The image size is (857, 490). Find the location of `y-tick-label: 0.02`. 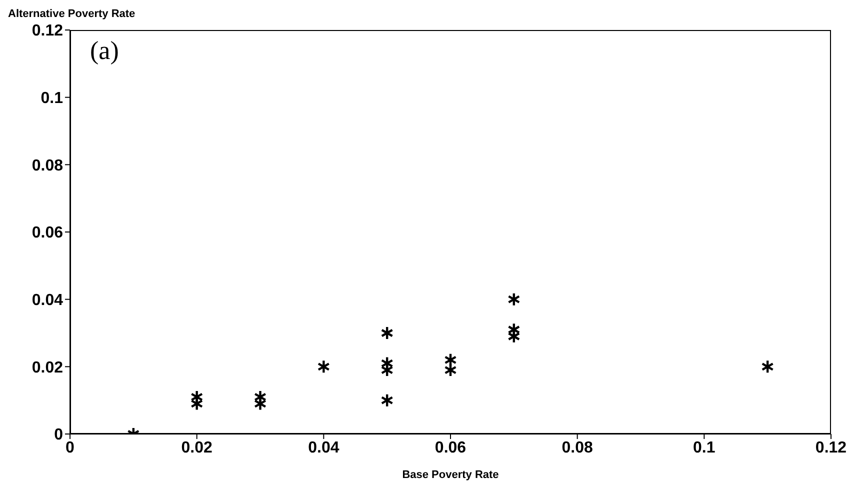

y-tick-label: 0.02 is located at coordinates (48, 367).